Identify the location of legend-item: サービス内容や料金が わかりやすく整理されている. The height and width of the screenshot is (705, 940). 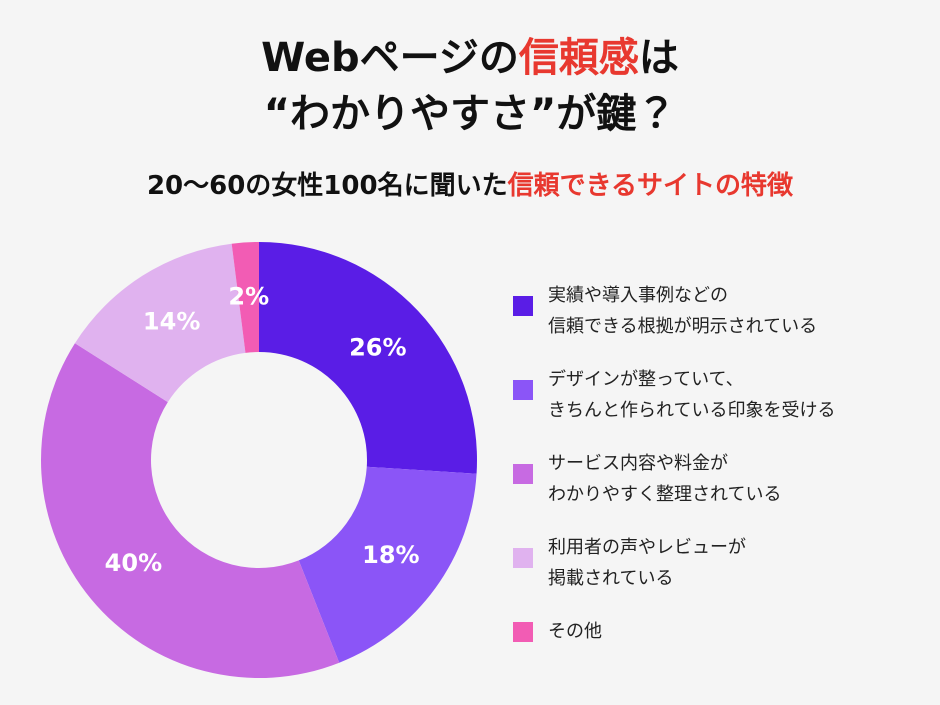
(723, 479).